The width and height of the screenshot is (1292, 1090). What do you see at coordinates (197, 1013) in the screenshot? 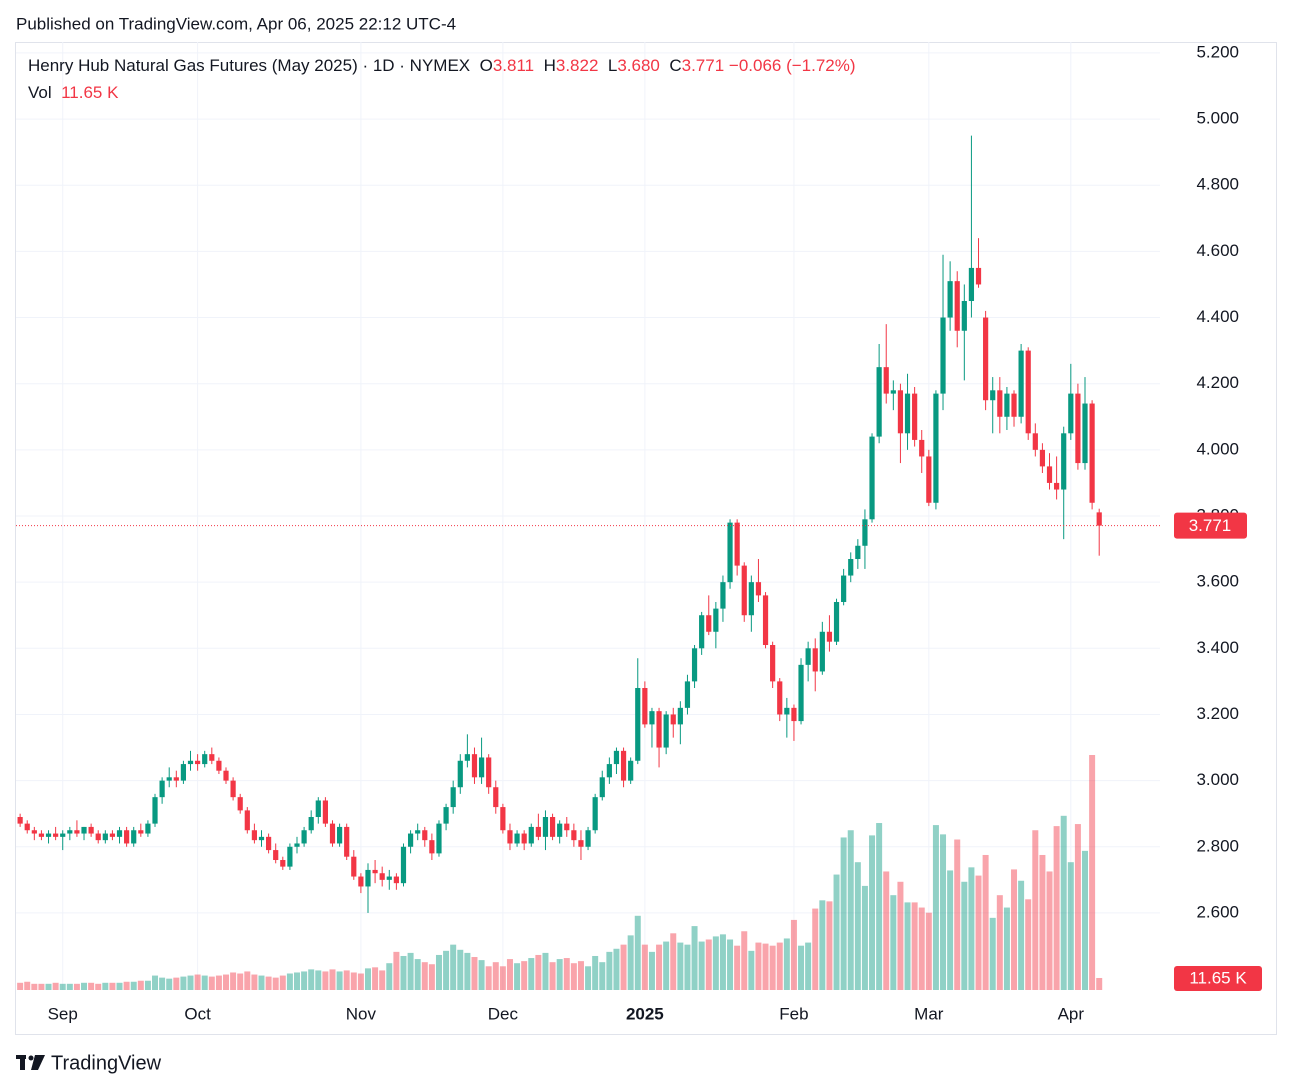
I see `x-tick-label: Oct` at bounding box center [197, 1013].